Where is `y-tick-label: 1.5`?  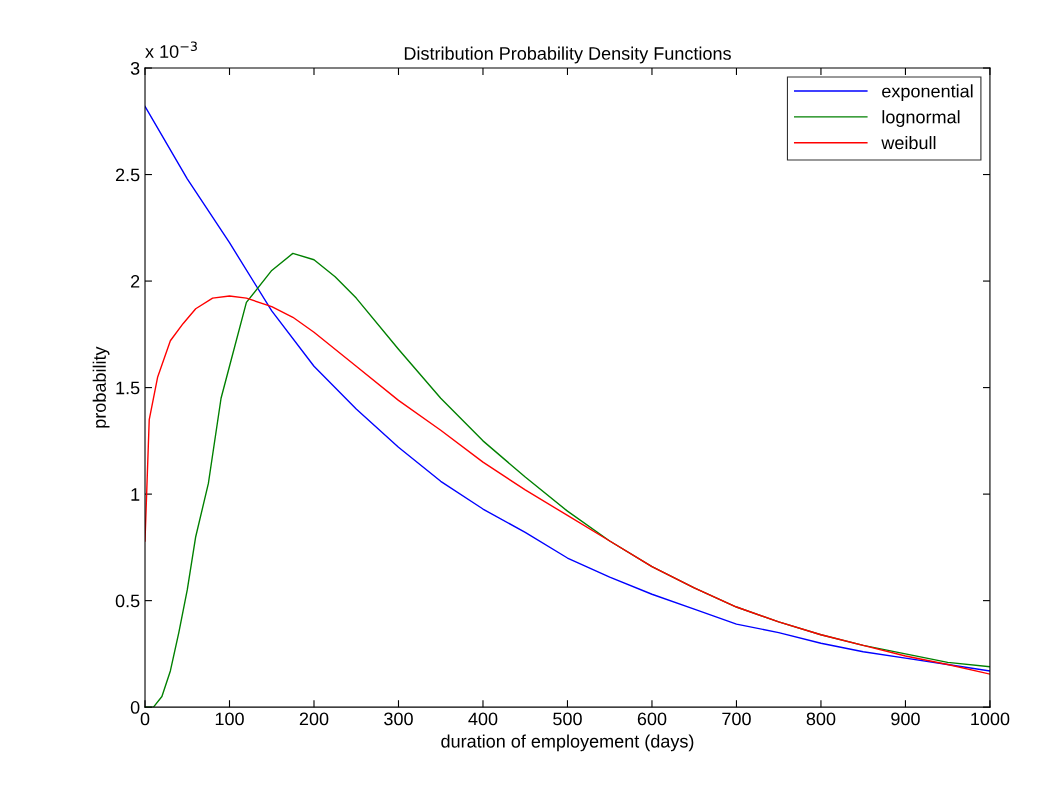
y-tick-label: 1.5 is located at coordinates (128, 388).